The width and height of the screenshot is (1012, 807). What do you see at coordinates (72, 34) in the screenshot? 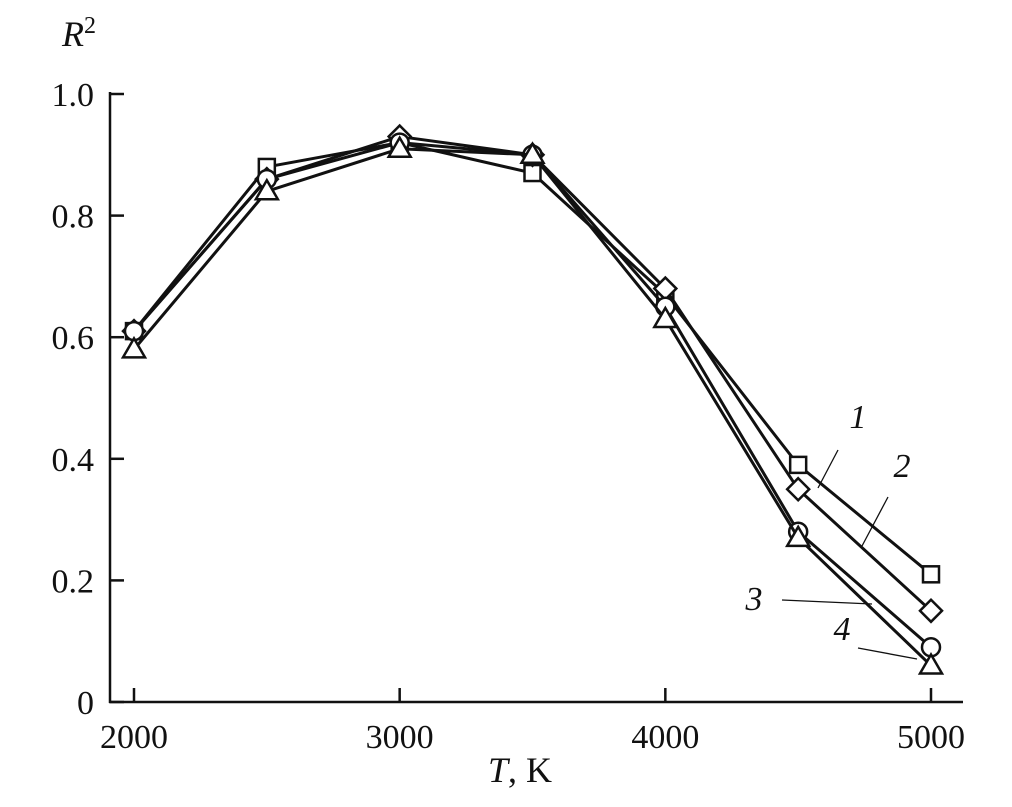
I see `y-axis-title-var: R` at bounding box center [72, 34].